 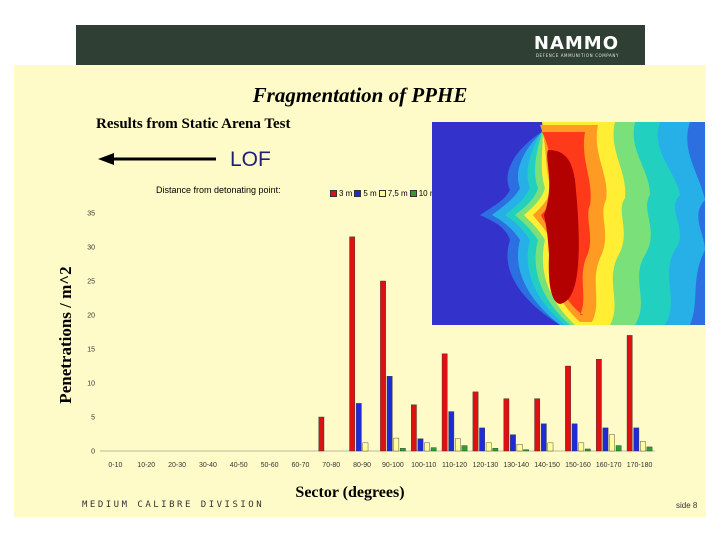 I want to click on y-tick-label: 35, so click(x=91, y=214).